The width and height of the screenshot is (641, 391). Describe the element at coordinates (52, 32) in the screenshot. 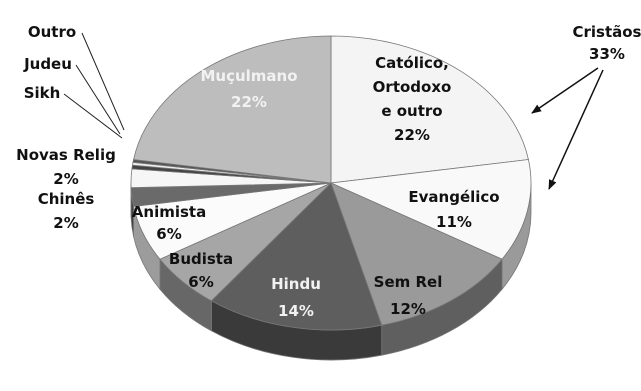

I see `label-outro: Outro` at that location.